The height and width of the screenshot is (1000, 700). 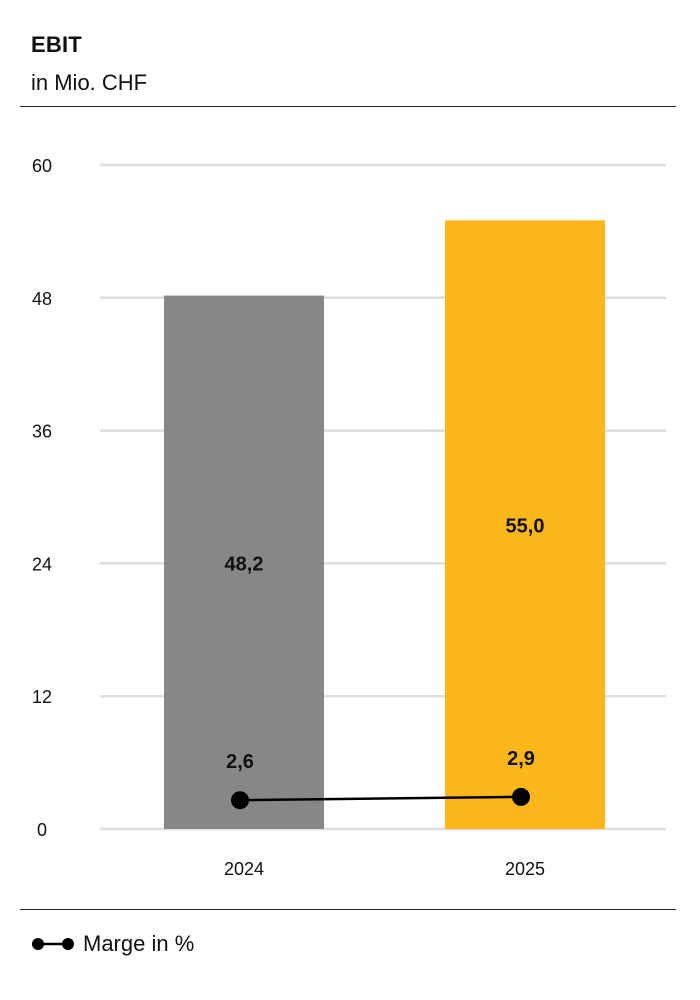 I want to click on y-tick-label: 0, so click(x=42, y=830).